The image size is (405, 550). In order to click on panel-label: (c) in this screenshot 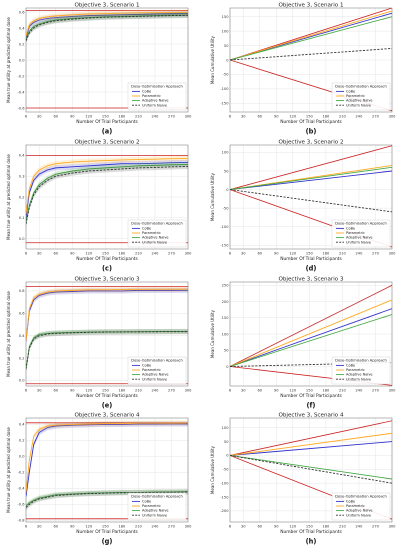, I will do `click(107, 269)`.